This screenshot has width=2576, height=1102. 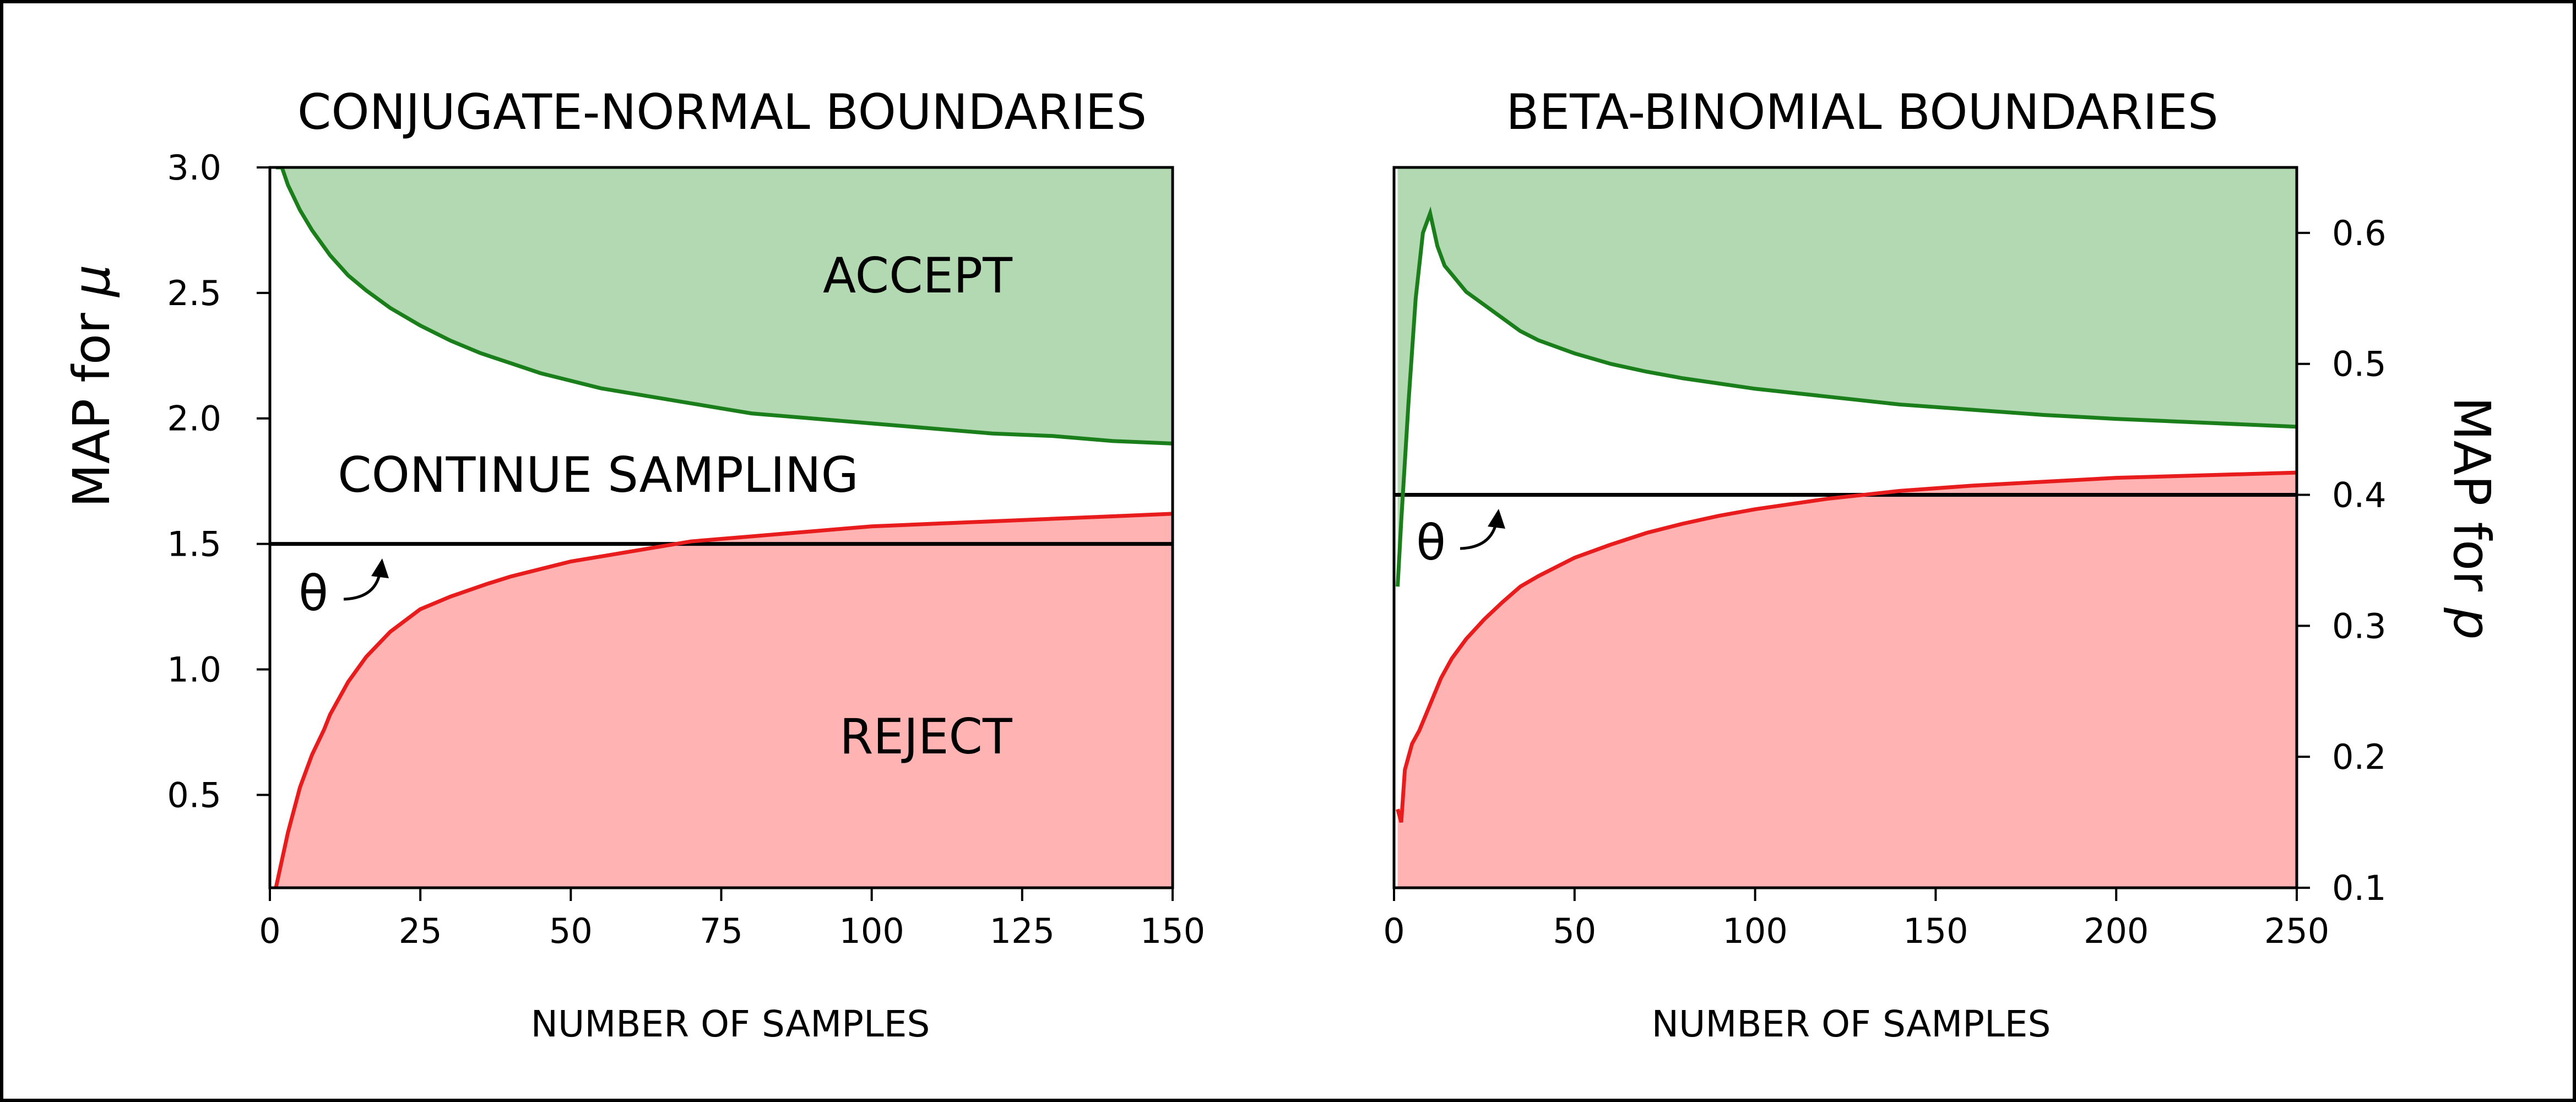 What do you see at coordinates (599, 475) in the screenshot?
I see `continue-region-label: CONTINUE SAMPLING` at bounding box center [599, 475].